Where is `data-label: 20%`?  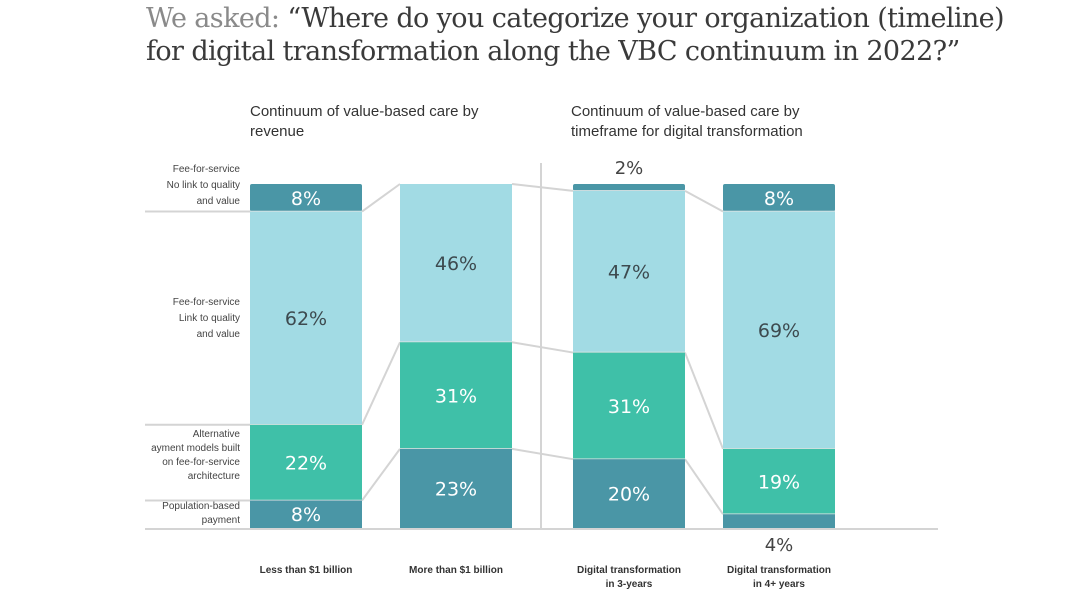
data-label: 20% is located at coordinates (629, 495).